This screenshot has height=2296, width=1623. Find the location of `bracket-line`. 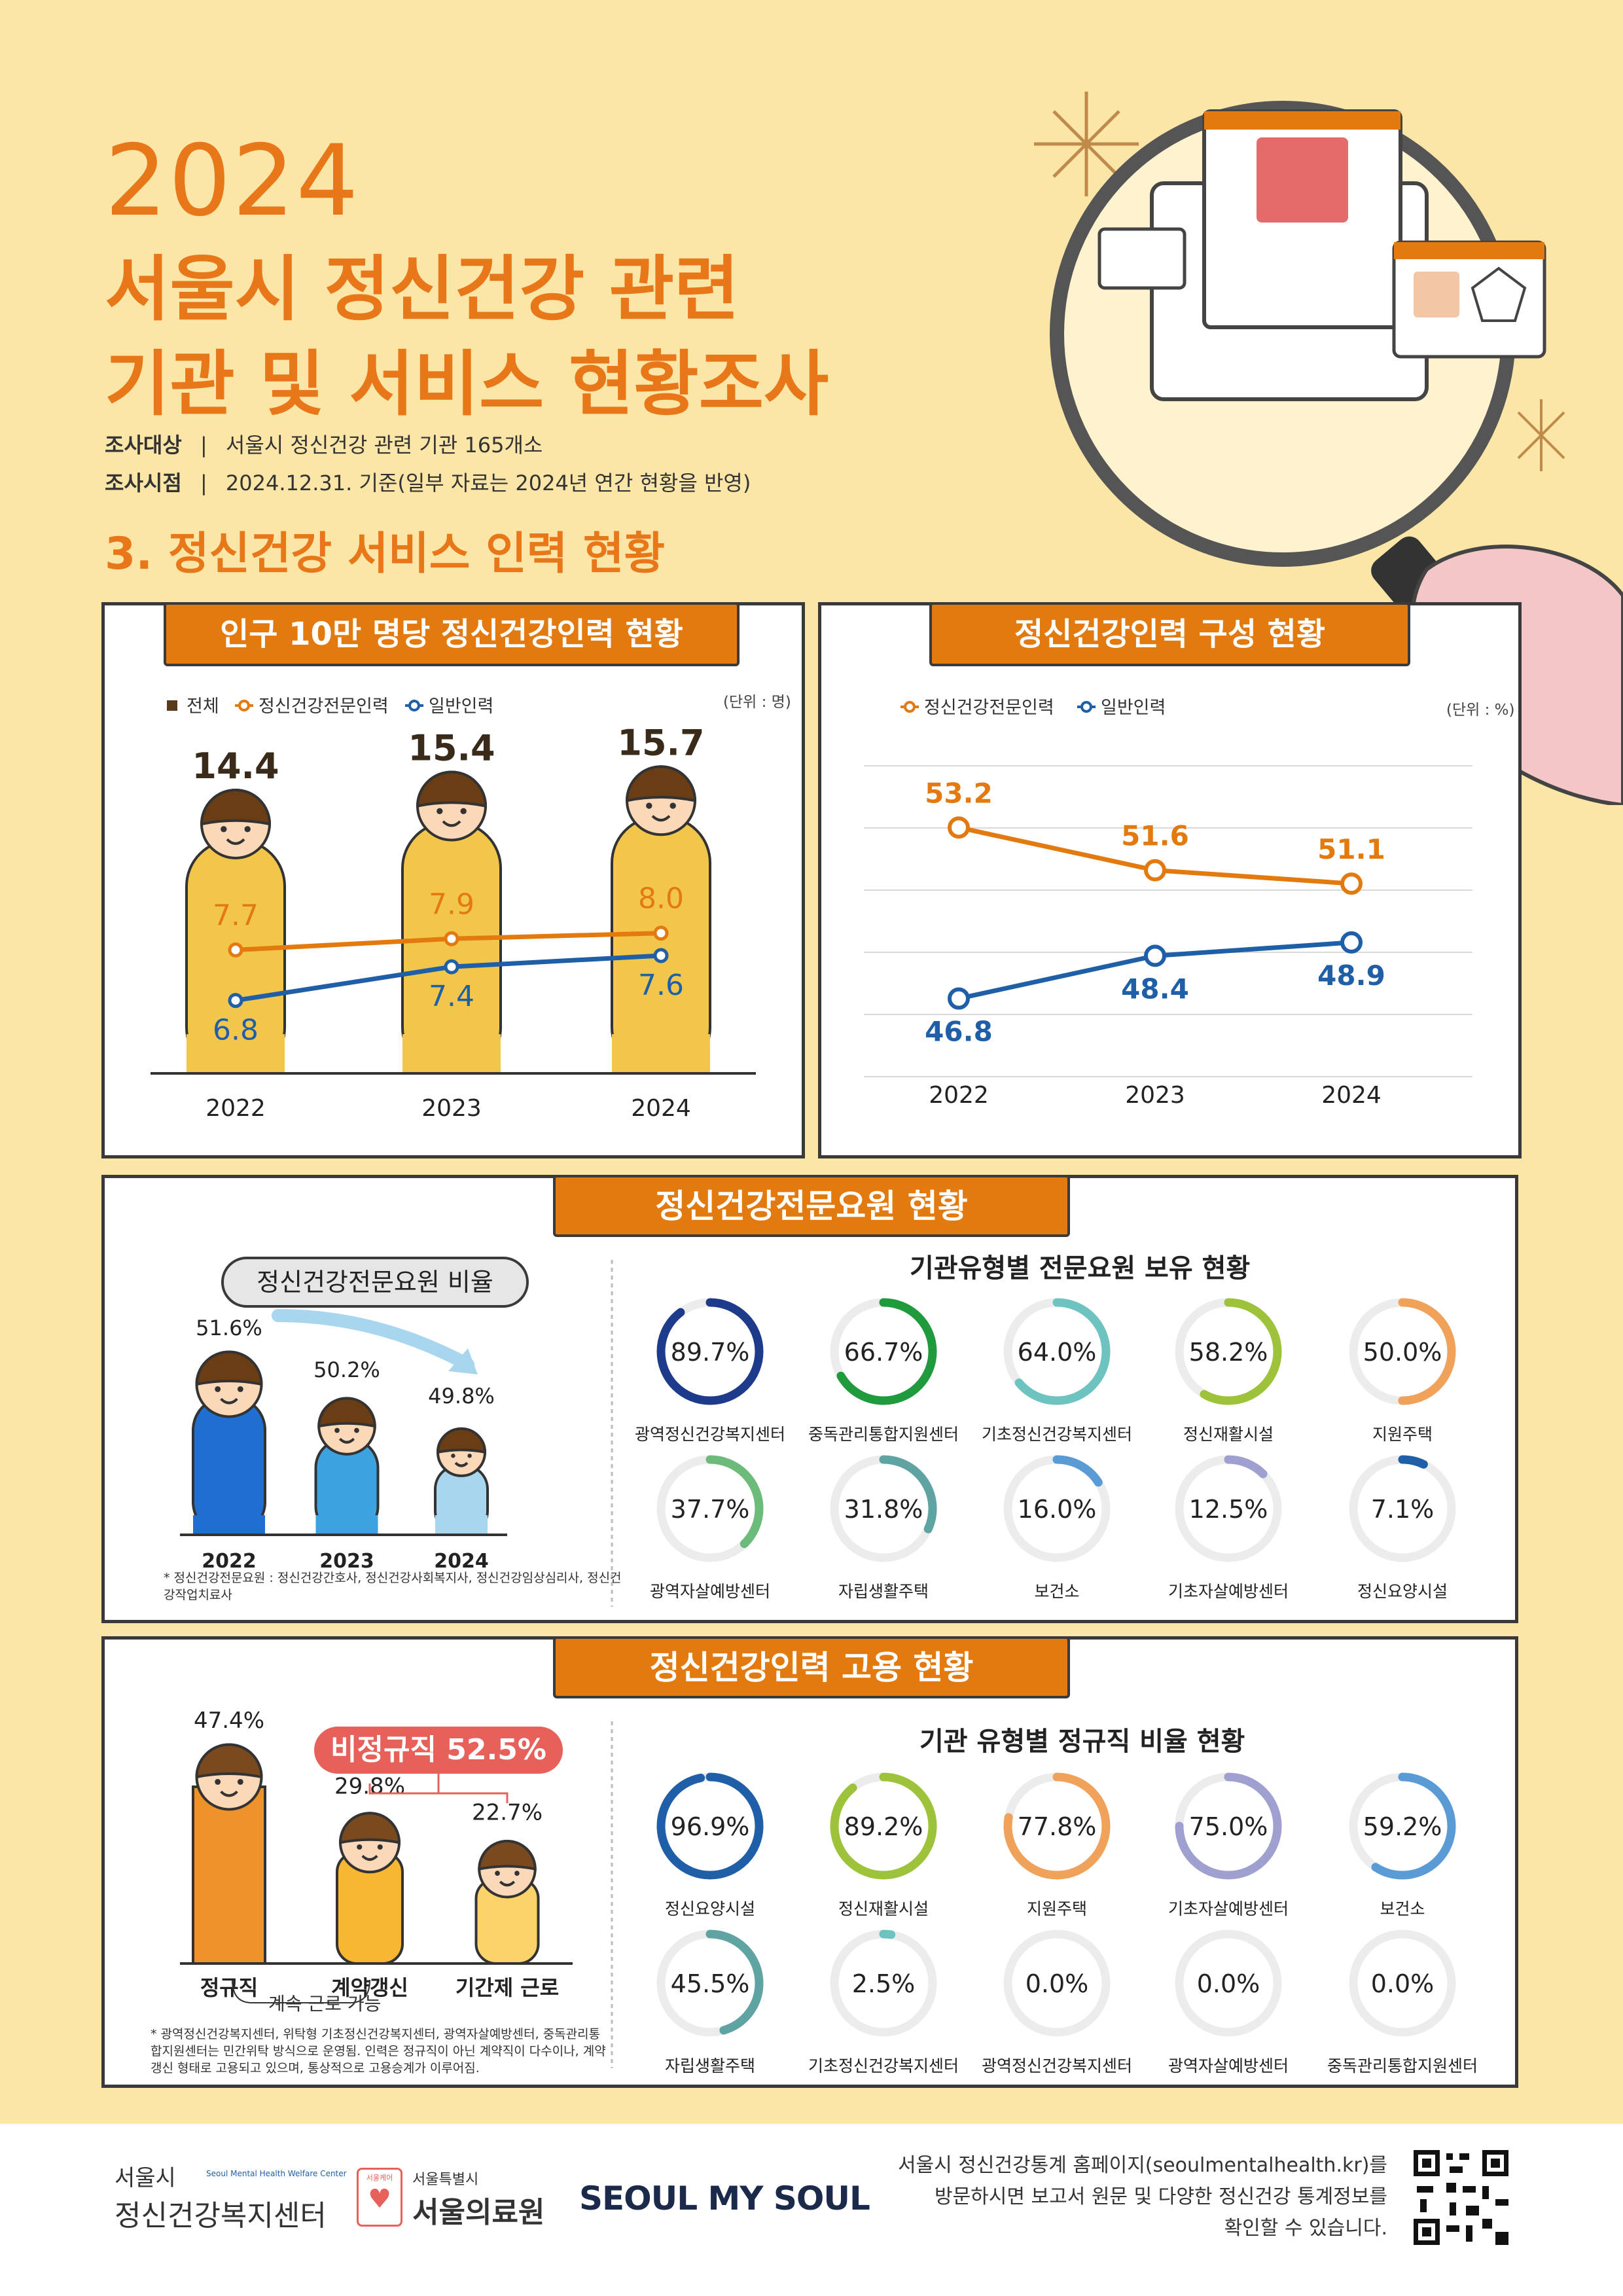

bracket-line is located at coordinates (438, 1788).